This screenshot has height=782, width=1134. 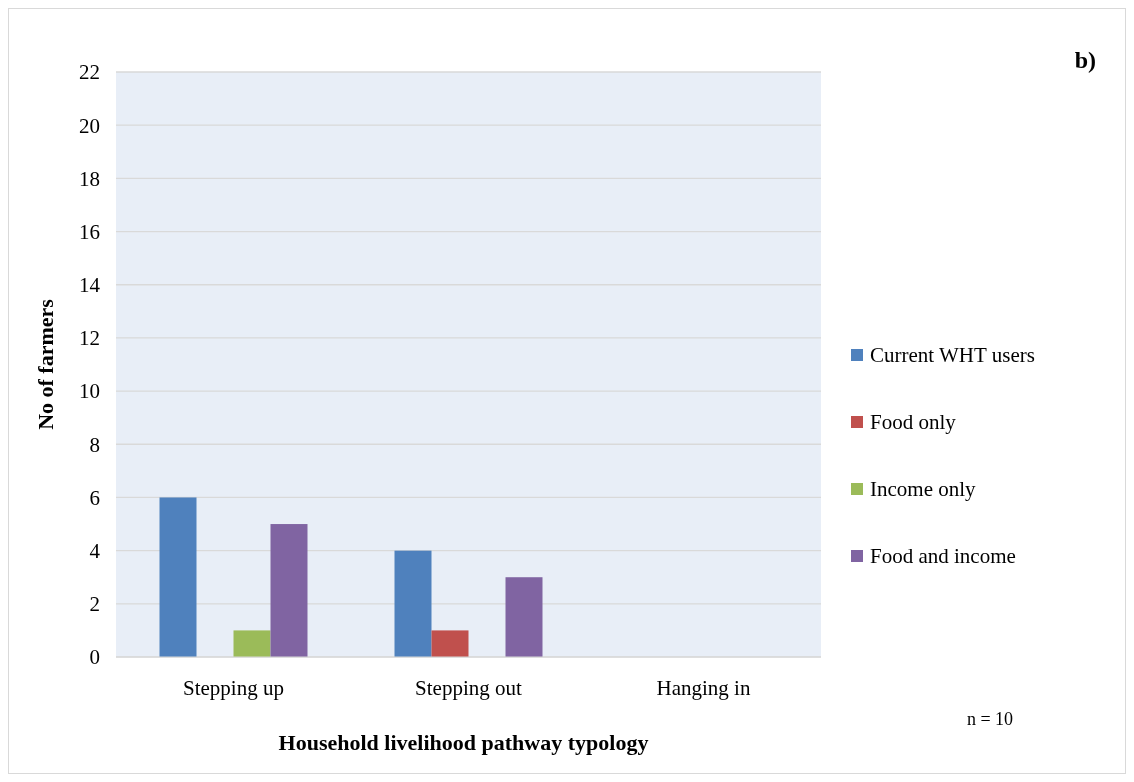 What do you see at coordinates (703, 688) in the screenshot?
I see `x-tick-label: Hanging in` at bounding box center [703, 688].